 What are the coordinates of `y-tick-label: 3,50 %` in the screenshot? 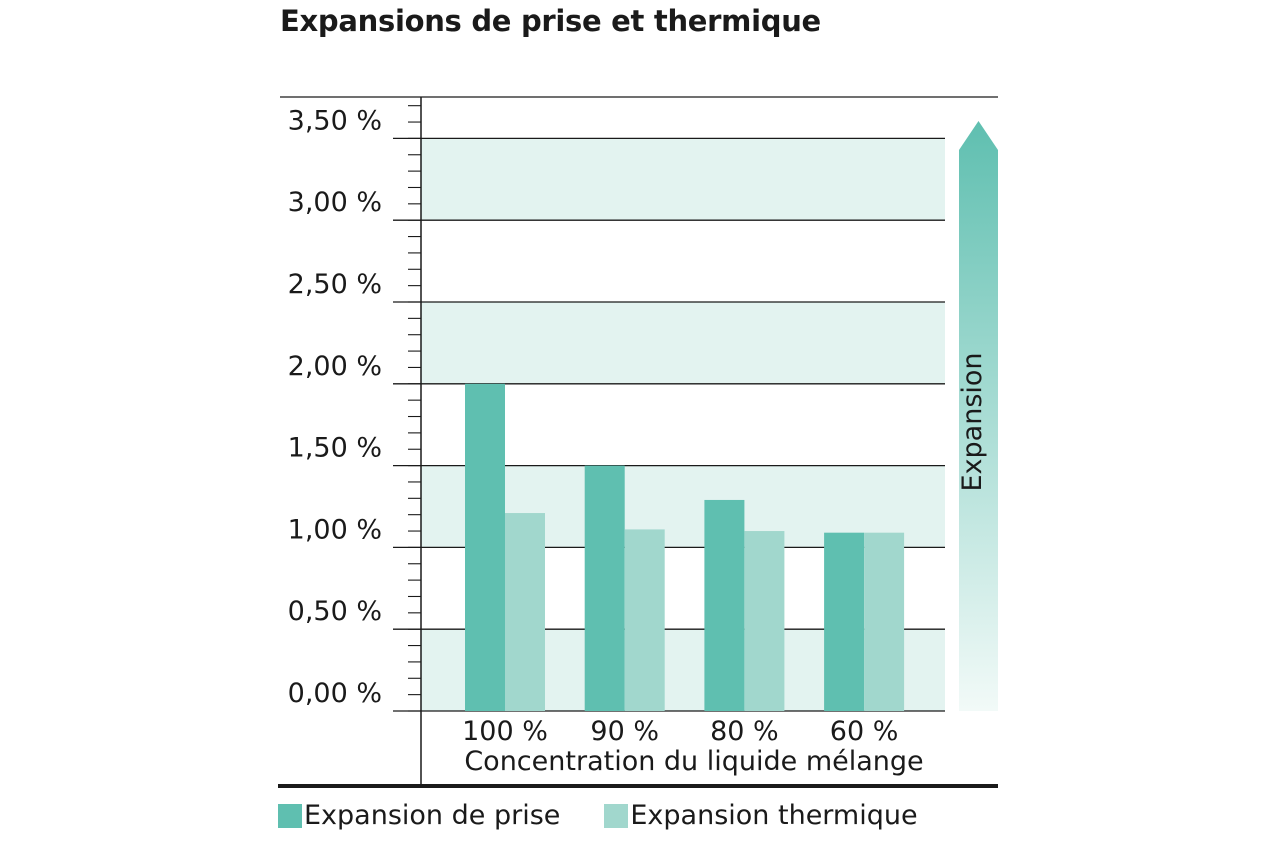 It's located at (335, 120).